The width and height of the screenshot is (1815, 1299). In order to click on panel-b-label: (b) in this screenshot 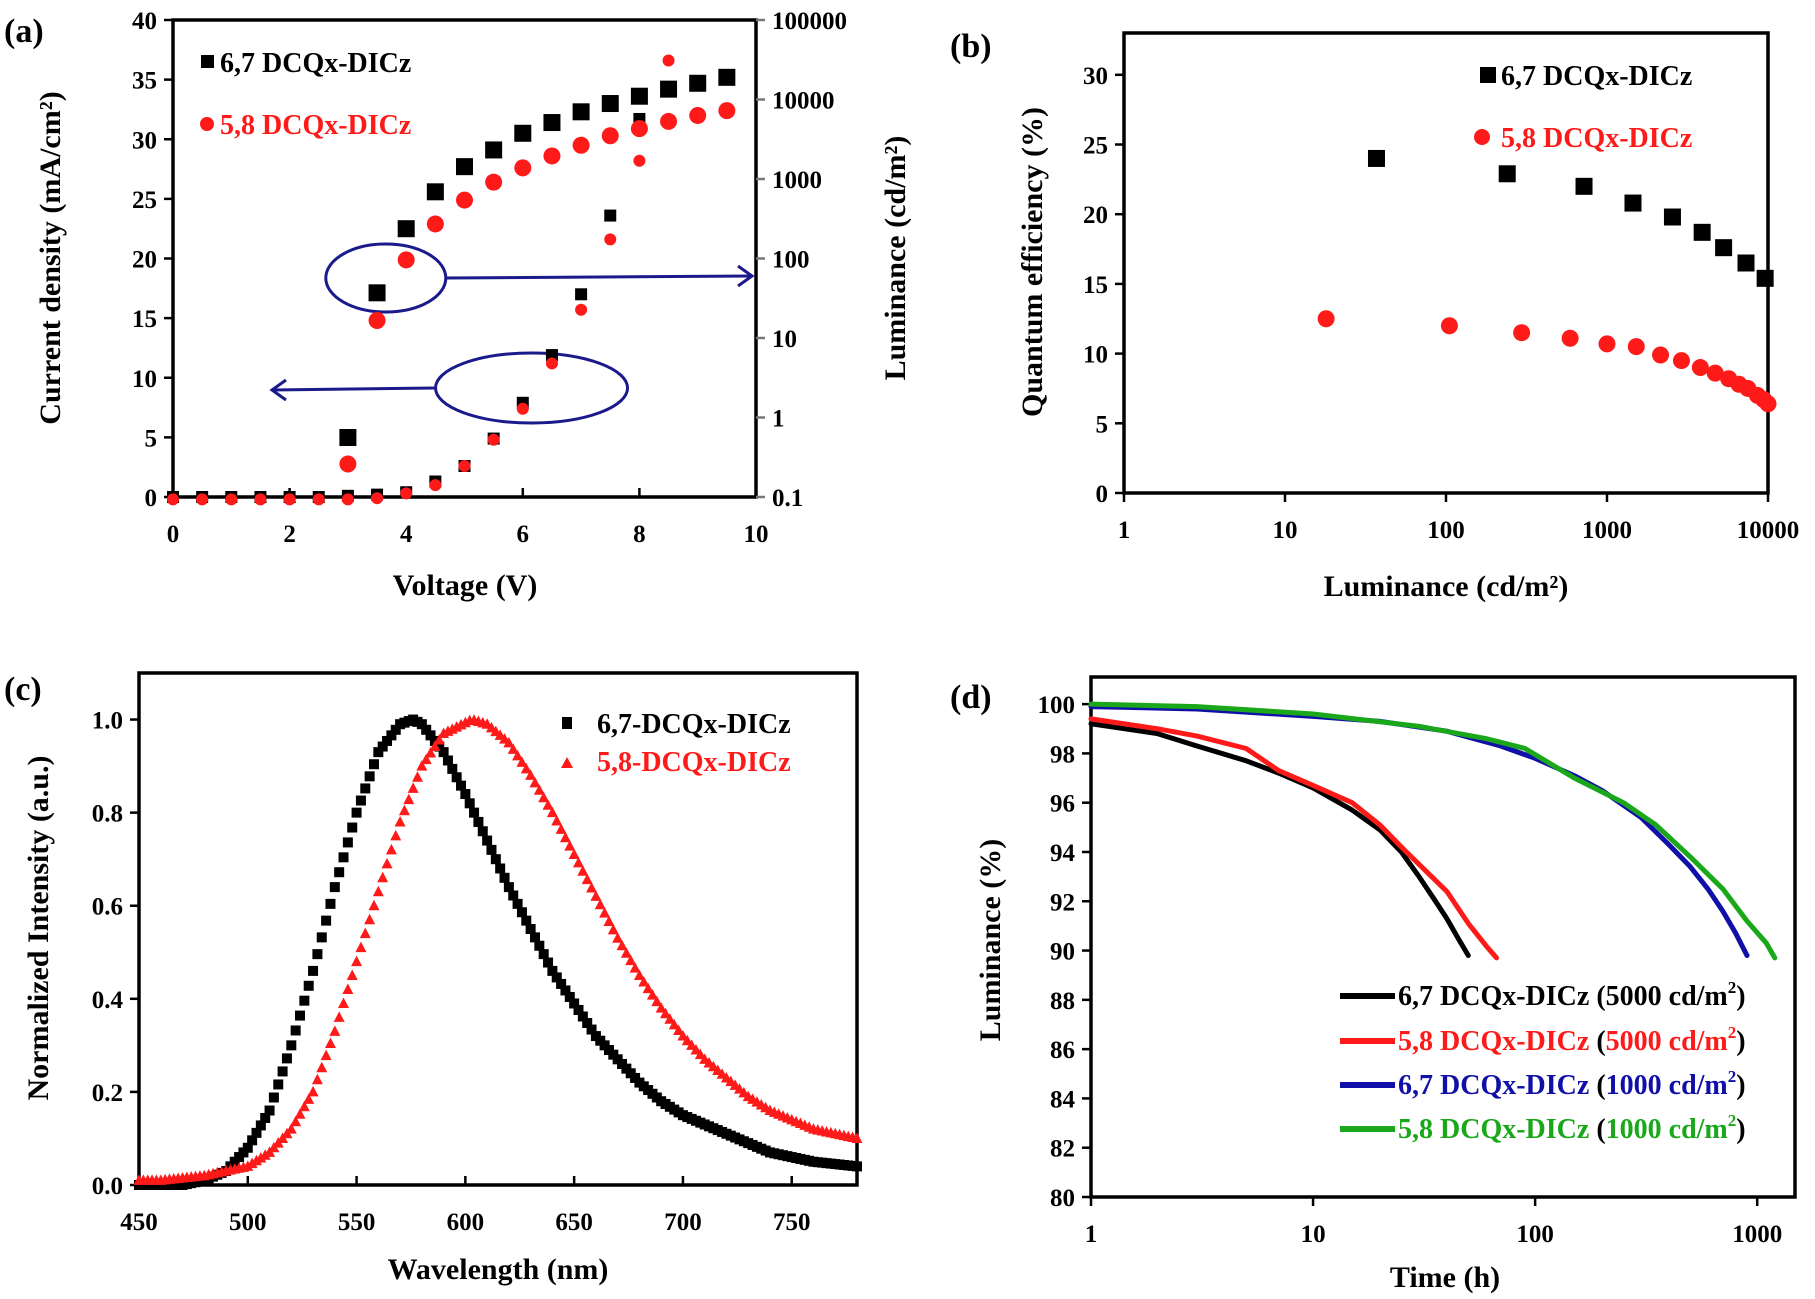, I will do `click(971, 46)`.